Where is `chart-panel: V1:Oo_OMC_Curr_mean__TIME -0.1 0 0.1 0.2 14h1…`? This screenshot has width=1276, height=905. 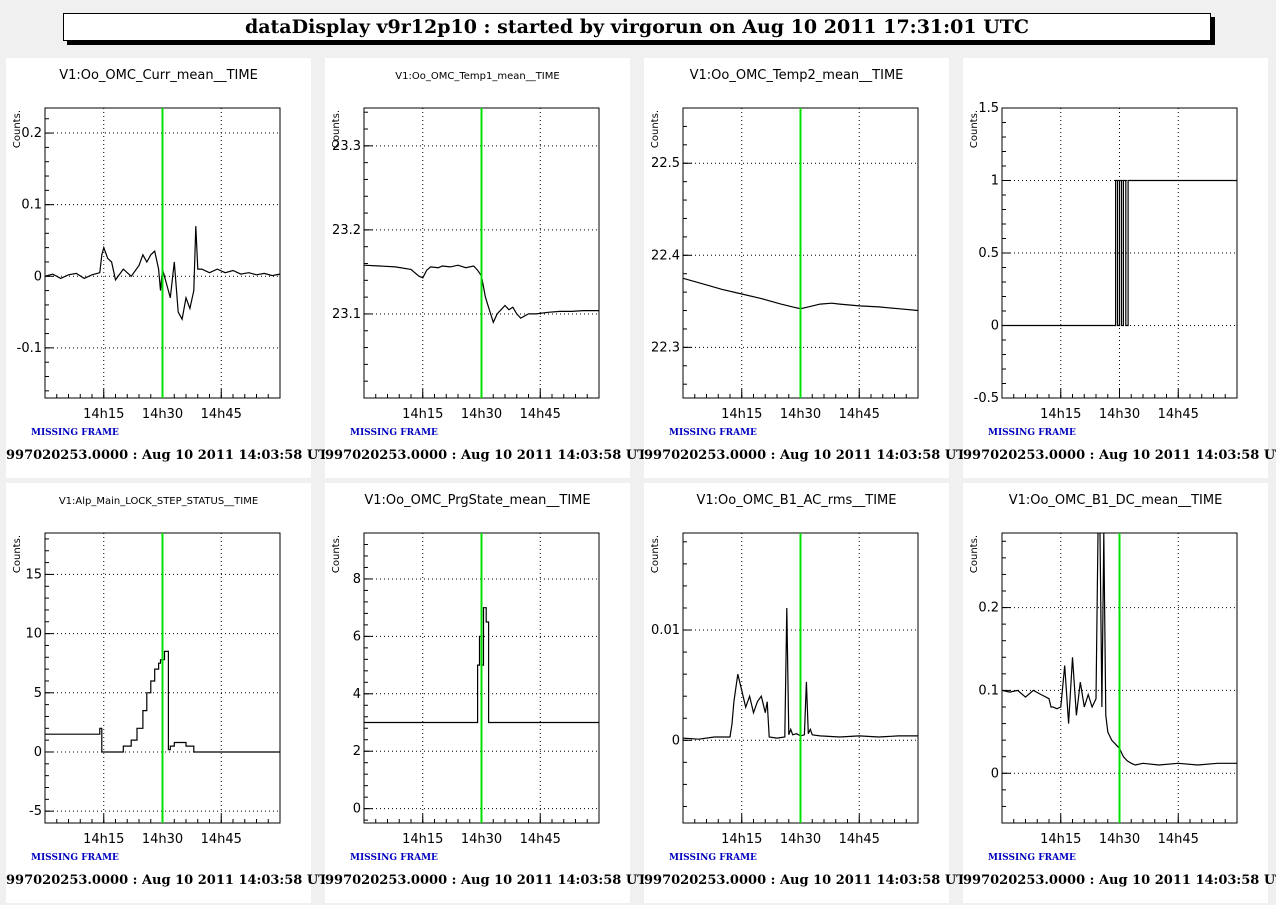 chart-panel: V1:Oo_OMC_Curr_mean__TIME -0.1 0 0.1 0.2 14h1… is located at coordinates (172, 268).